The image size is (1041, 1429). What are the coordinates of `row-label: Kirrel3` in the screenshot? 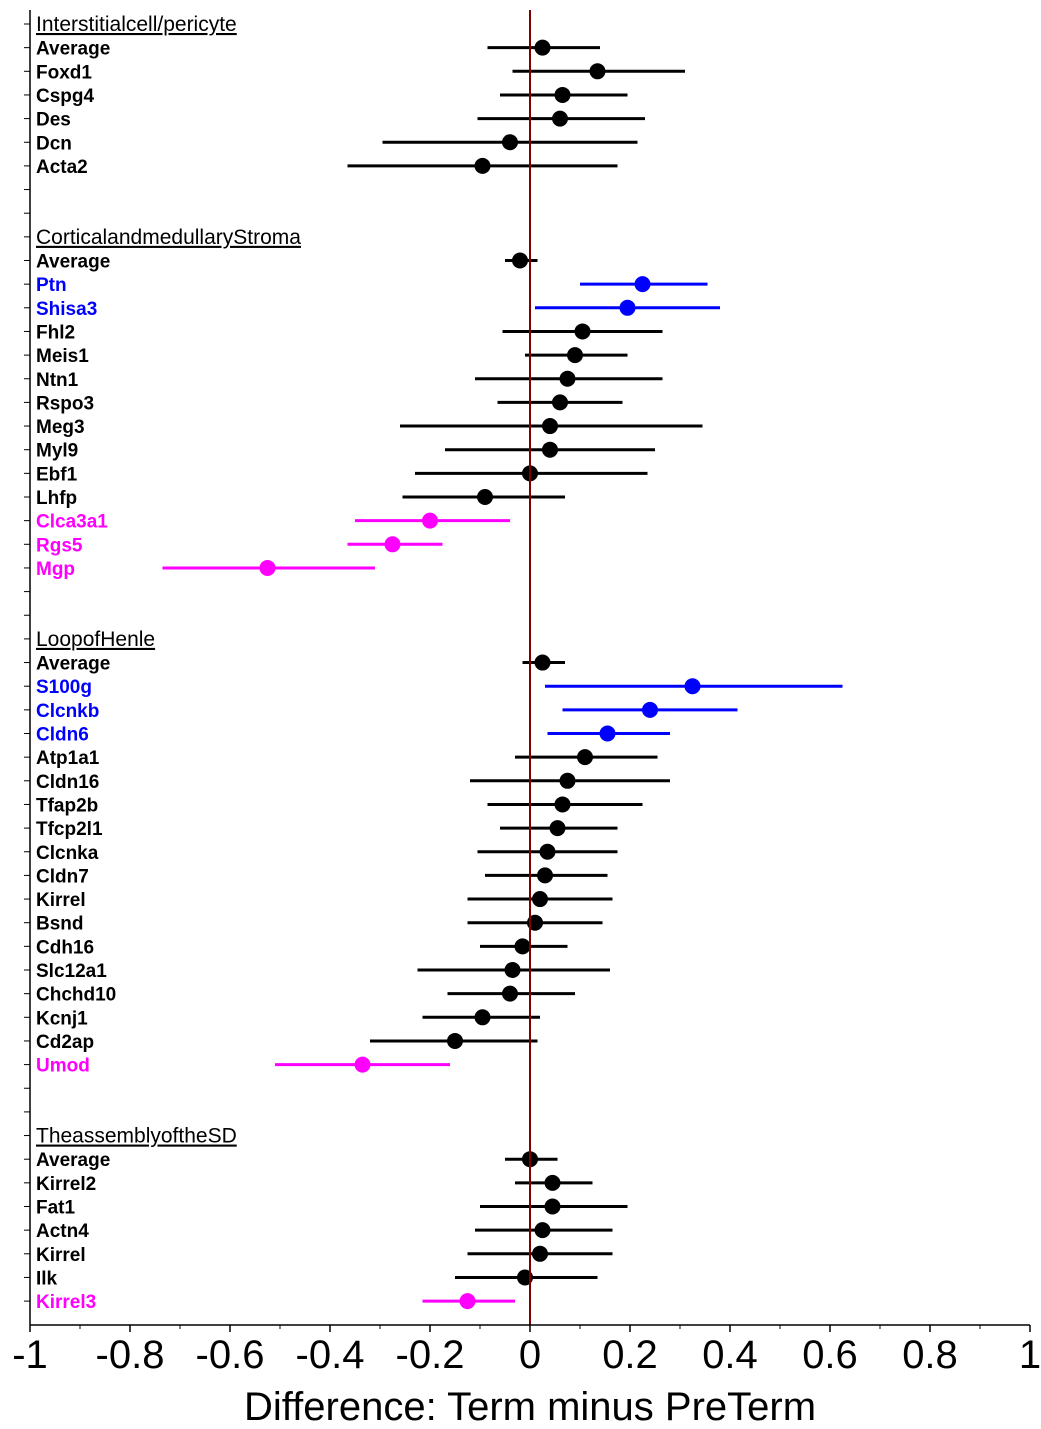 It's located at (66, 1302).